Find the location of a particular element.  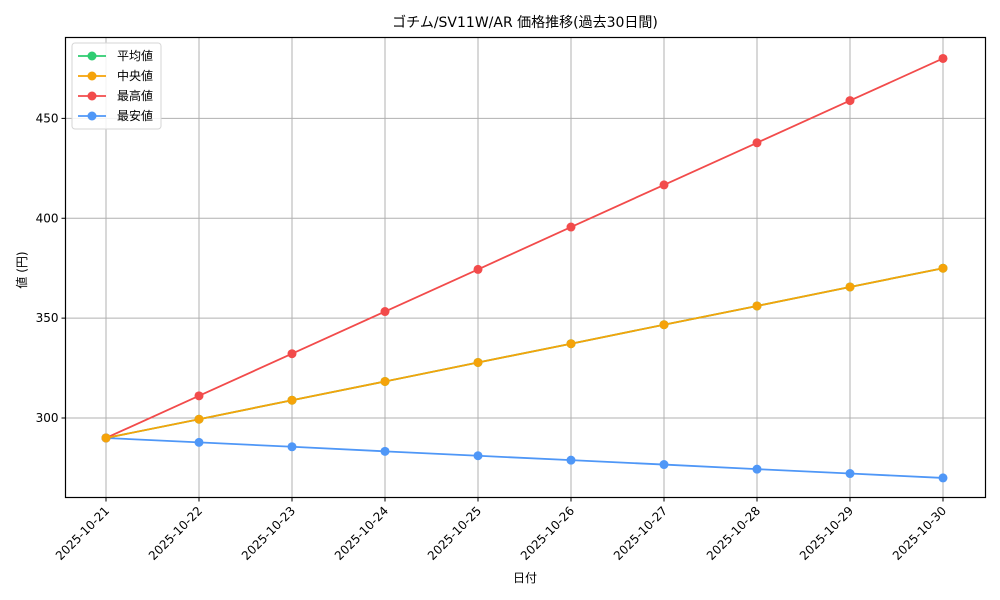

legend-label: 中央値 is located at coordinates (135, 75).